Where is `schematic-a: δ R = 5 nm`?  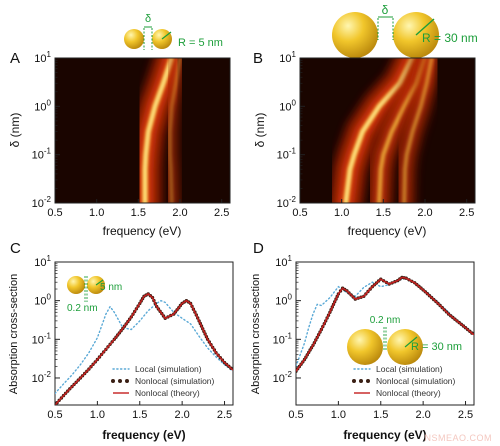
schematic-a: δ R = 5 nm is located at coordinates (173, 31).